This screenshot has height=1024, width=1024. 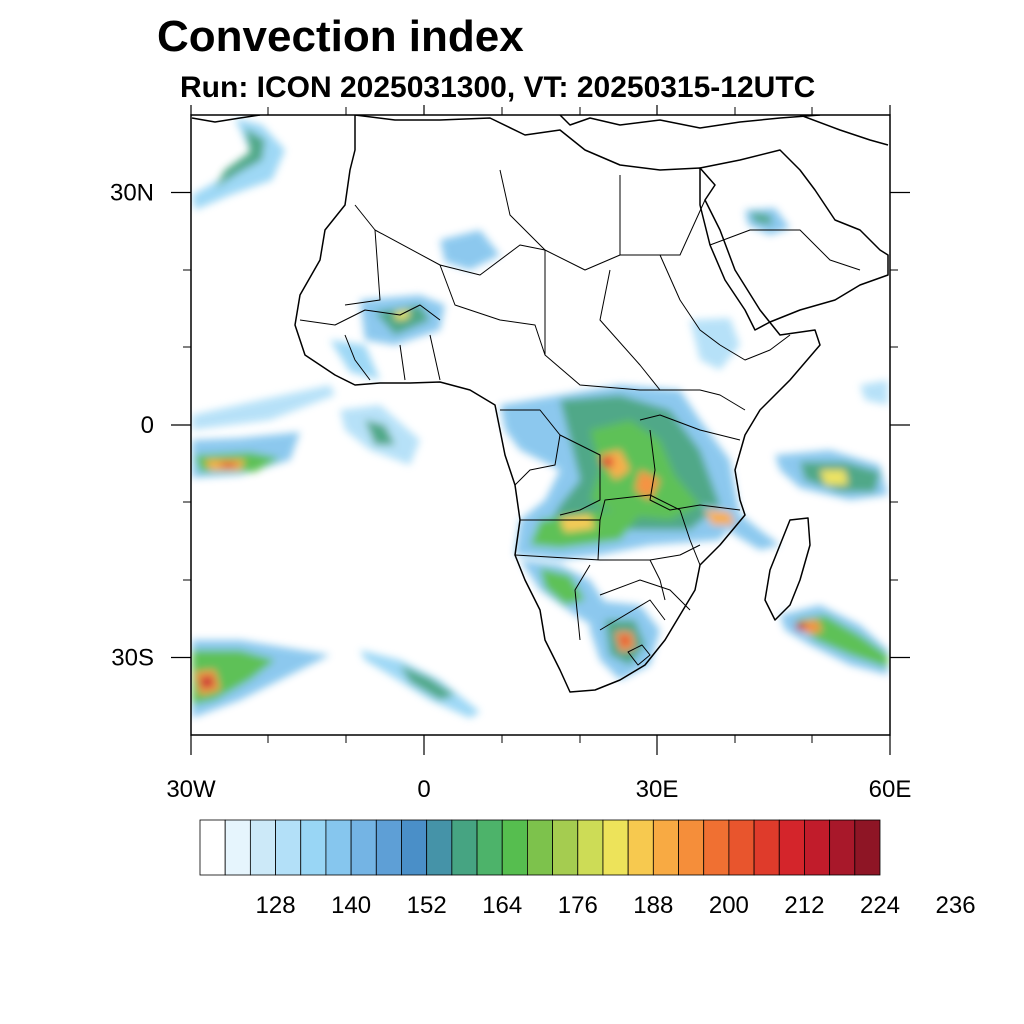 What do you see at coordinates (276, 905) in the screenshot?
I see `colorbar-label: 128` at bounding box center [276, 905].